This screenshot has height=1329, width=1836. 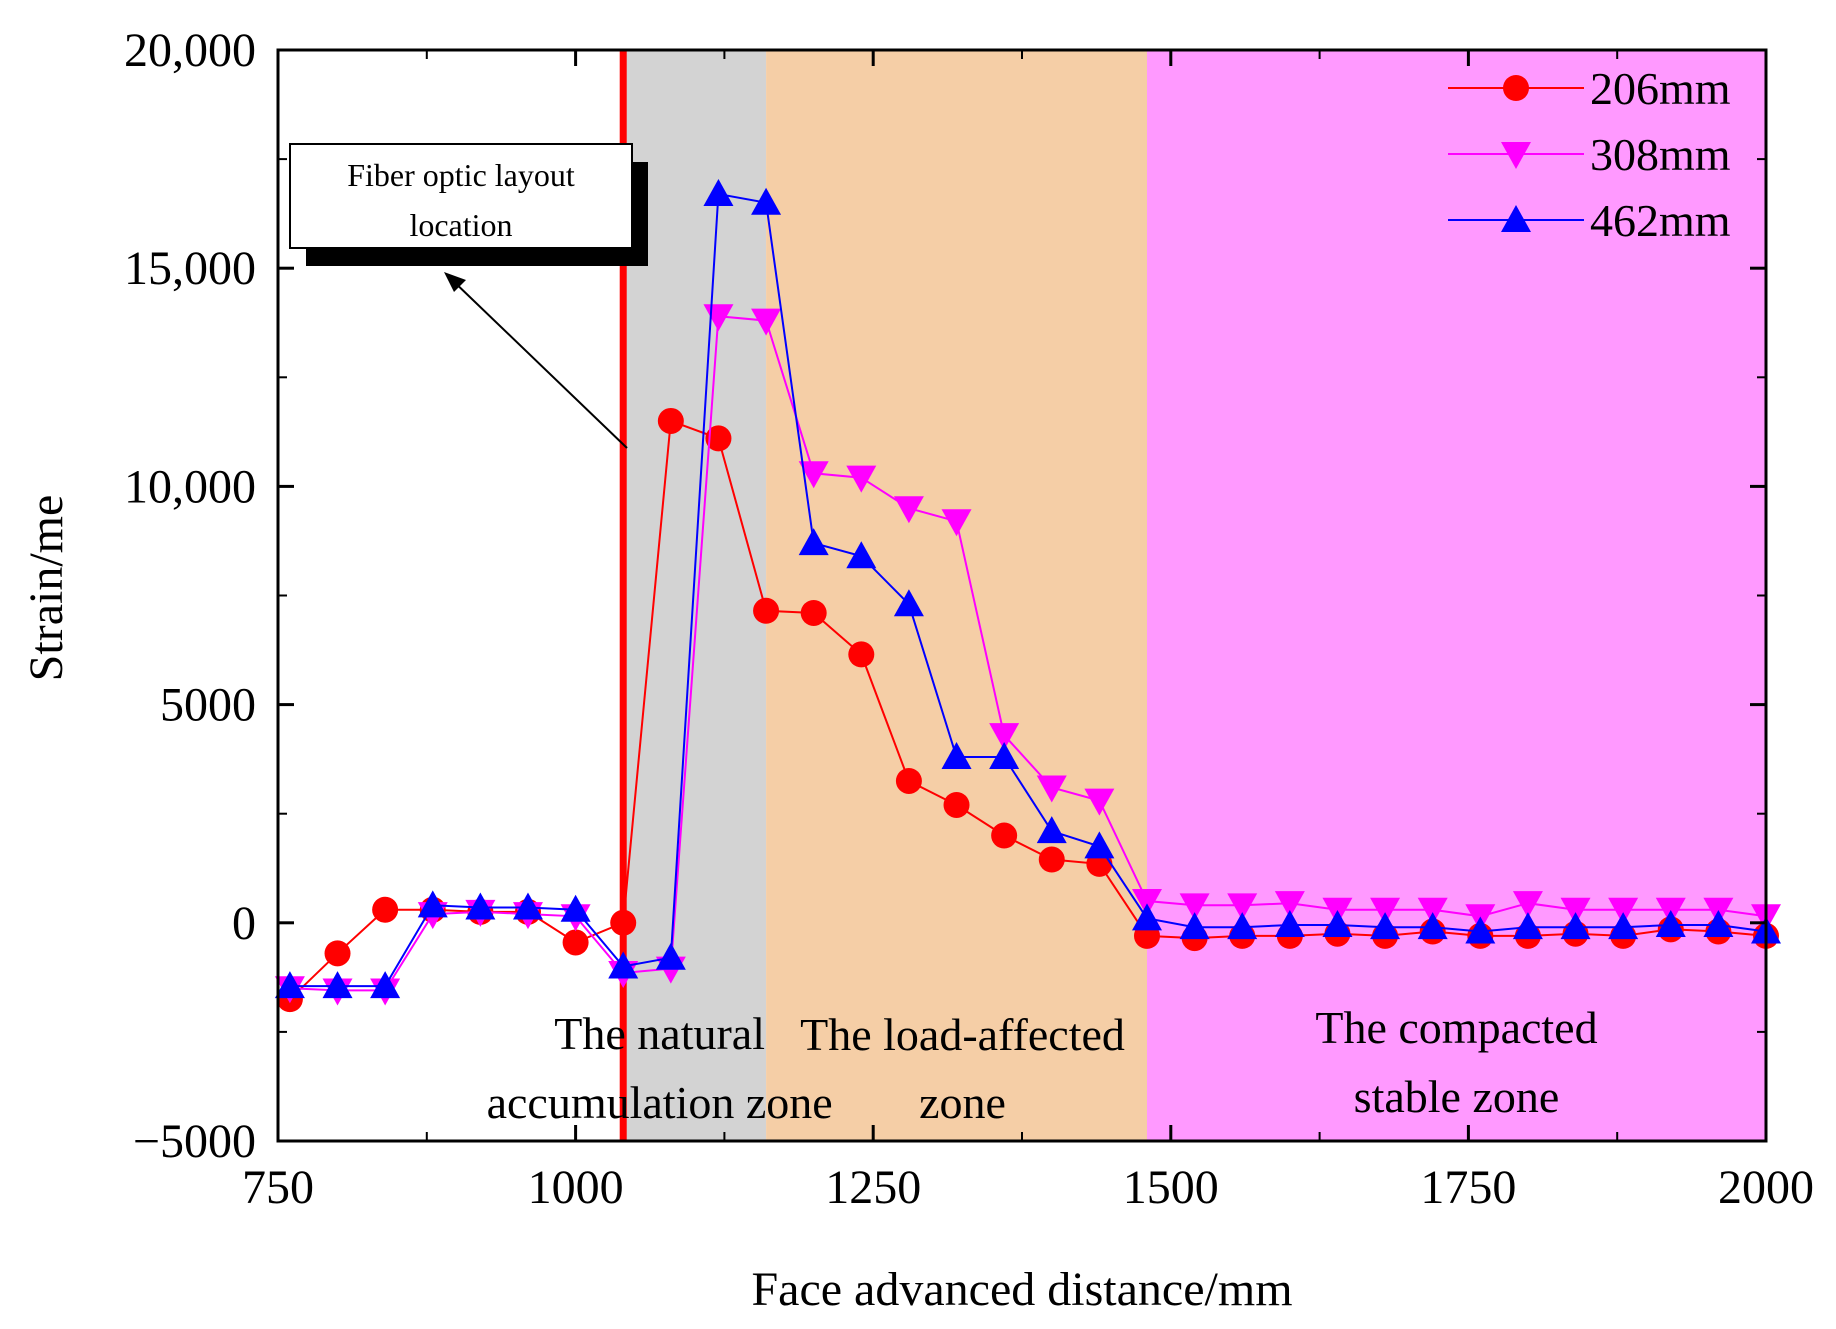 I want to click on annotation-arrow, so click(x=537, y=362).